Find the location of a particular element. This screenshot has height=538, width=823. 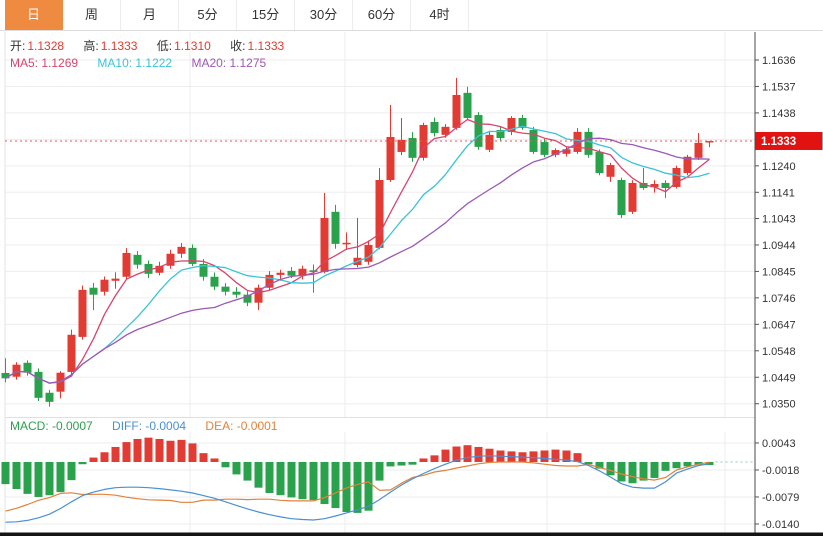

dea-line is located at coordinates (357, 486).